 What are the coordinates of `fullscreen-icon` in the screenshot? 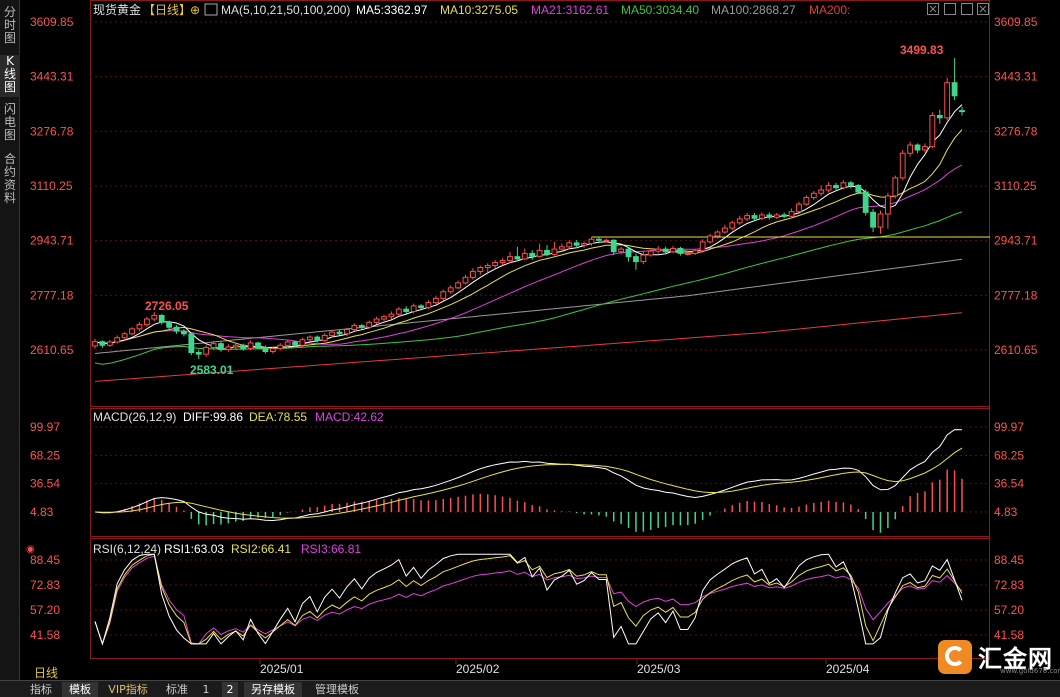 It's located at (967, 9).